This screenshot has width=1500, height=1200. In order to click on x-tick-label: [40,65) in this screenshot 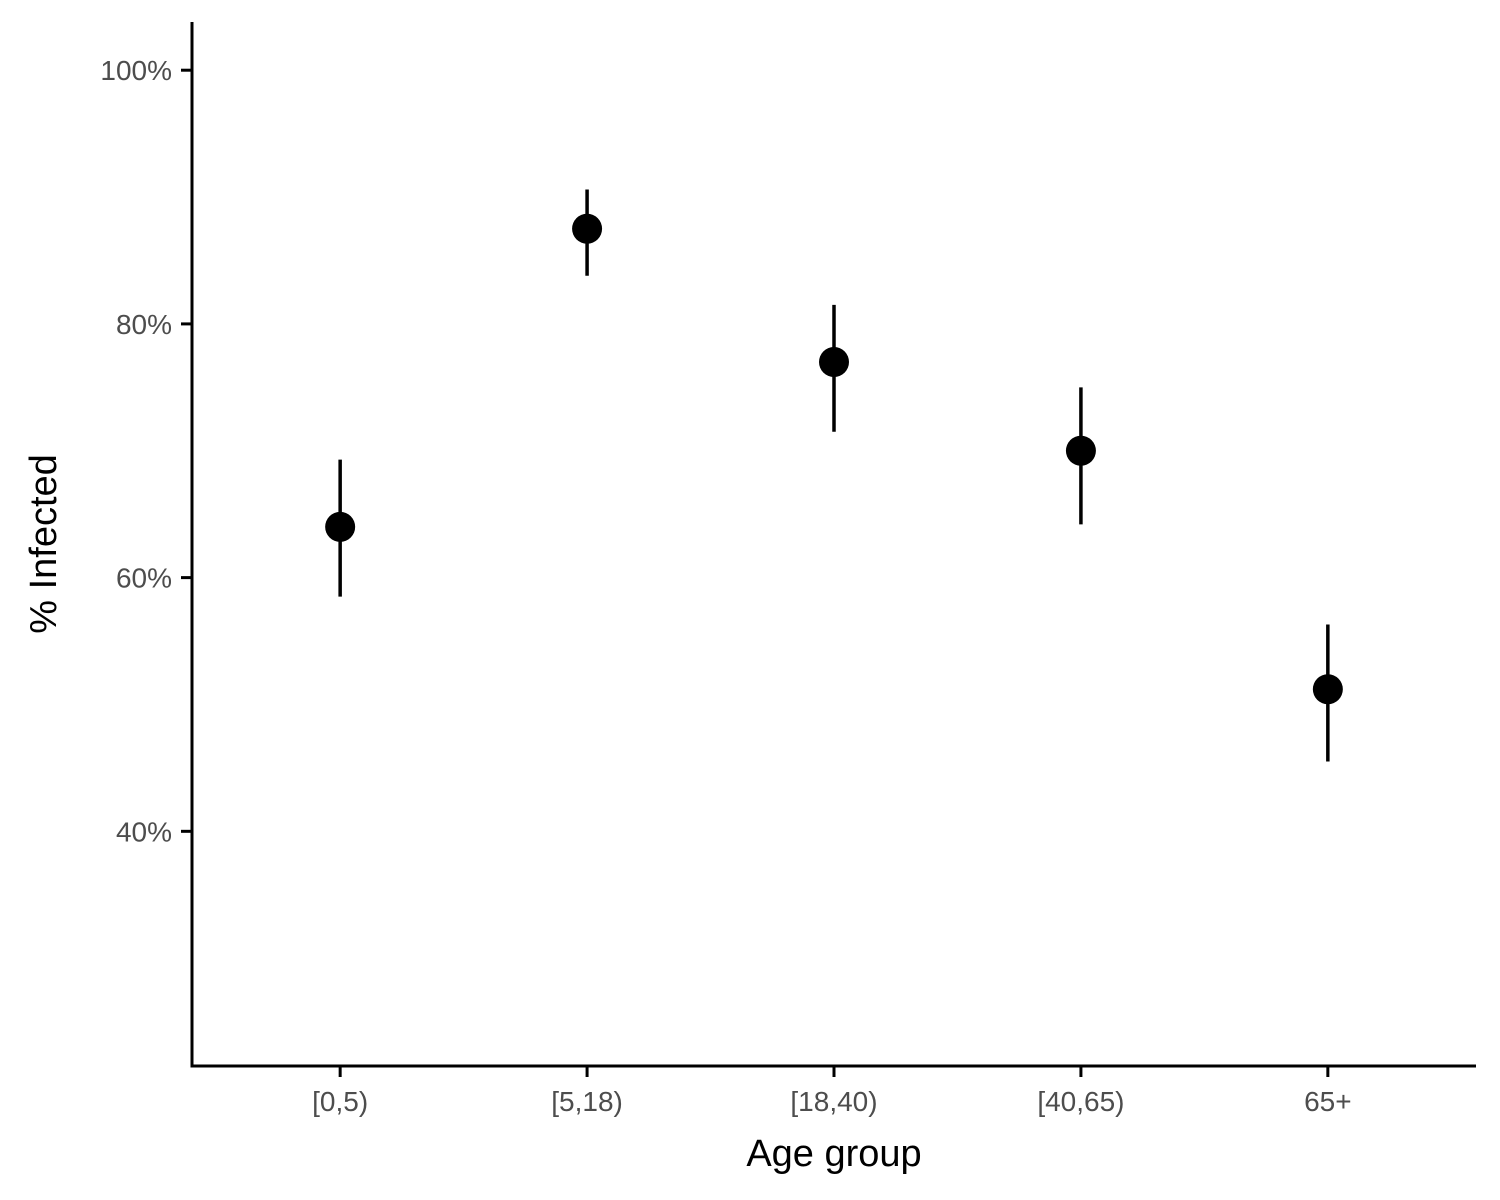, I will do `click(1080, 1101)`.